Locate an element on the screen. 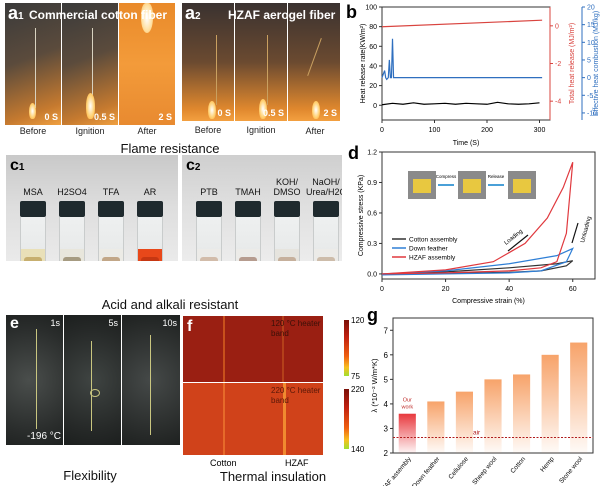 The image size is (600, 486). bar-down-feather is located at coordinates (436, 427).